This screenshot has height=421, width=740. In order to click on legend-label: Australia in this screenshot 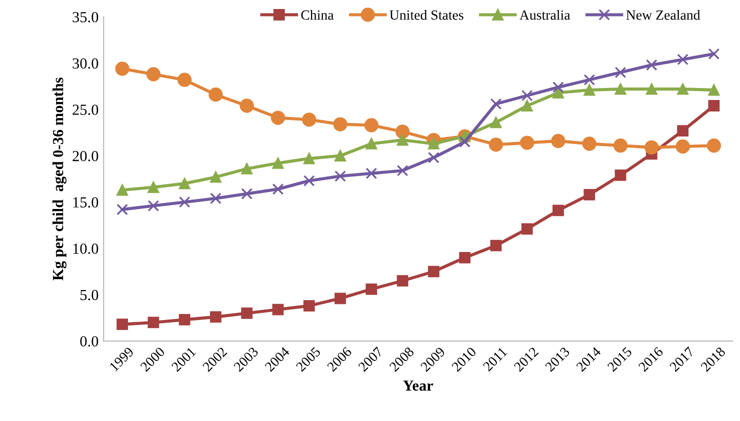, I will do `click(545, 15)`.